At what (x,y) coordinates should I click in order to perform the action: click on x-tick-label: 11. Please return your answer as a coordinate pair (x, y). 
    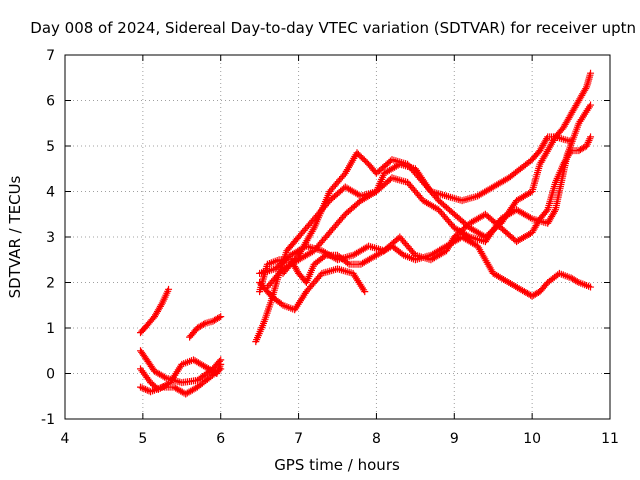
    Looking at the image, I should click on (610, 439).